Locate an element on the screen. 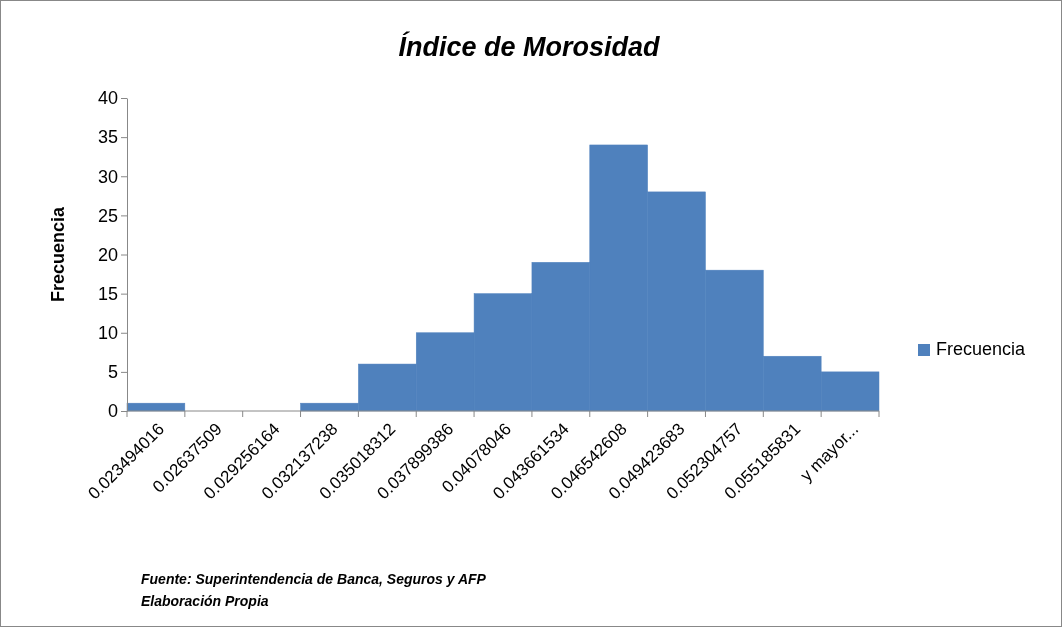 The height and width of the screenshot is (627, 1062). y-tick-label: 0 is located at coordinates (112, 411).